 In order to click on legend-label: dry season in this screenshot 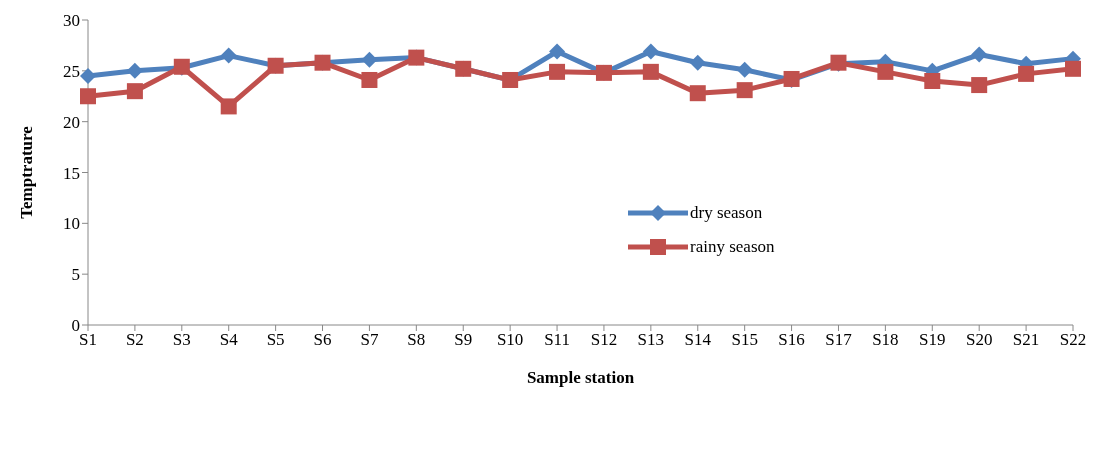, I will do `click(726, 213)`.